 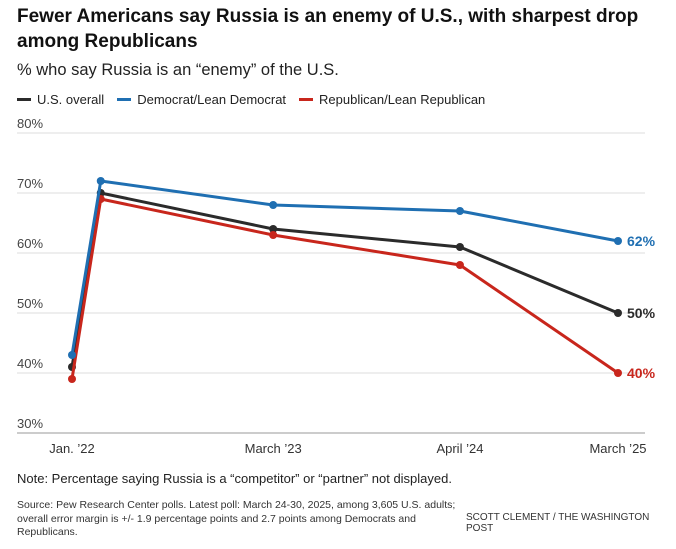 What do you see at coordinates (124, 99) in the screenshot?
I see `legend-swatch-democrat` at bounding box center [124, 99].